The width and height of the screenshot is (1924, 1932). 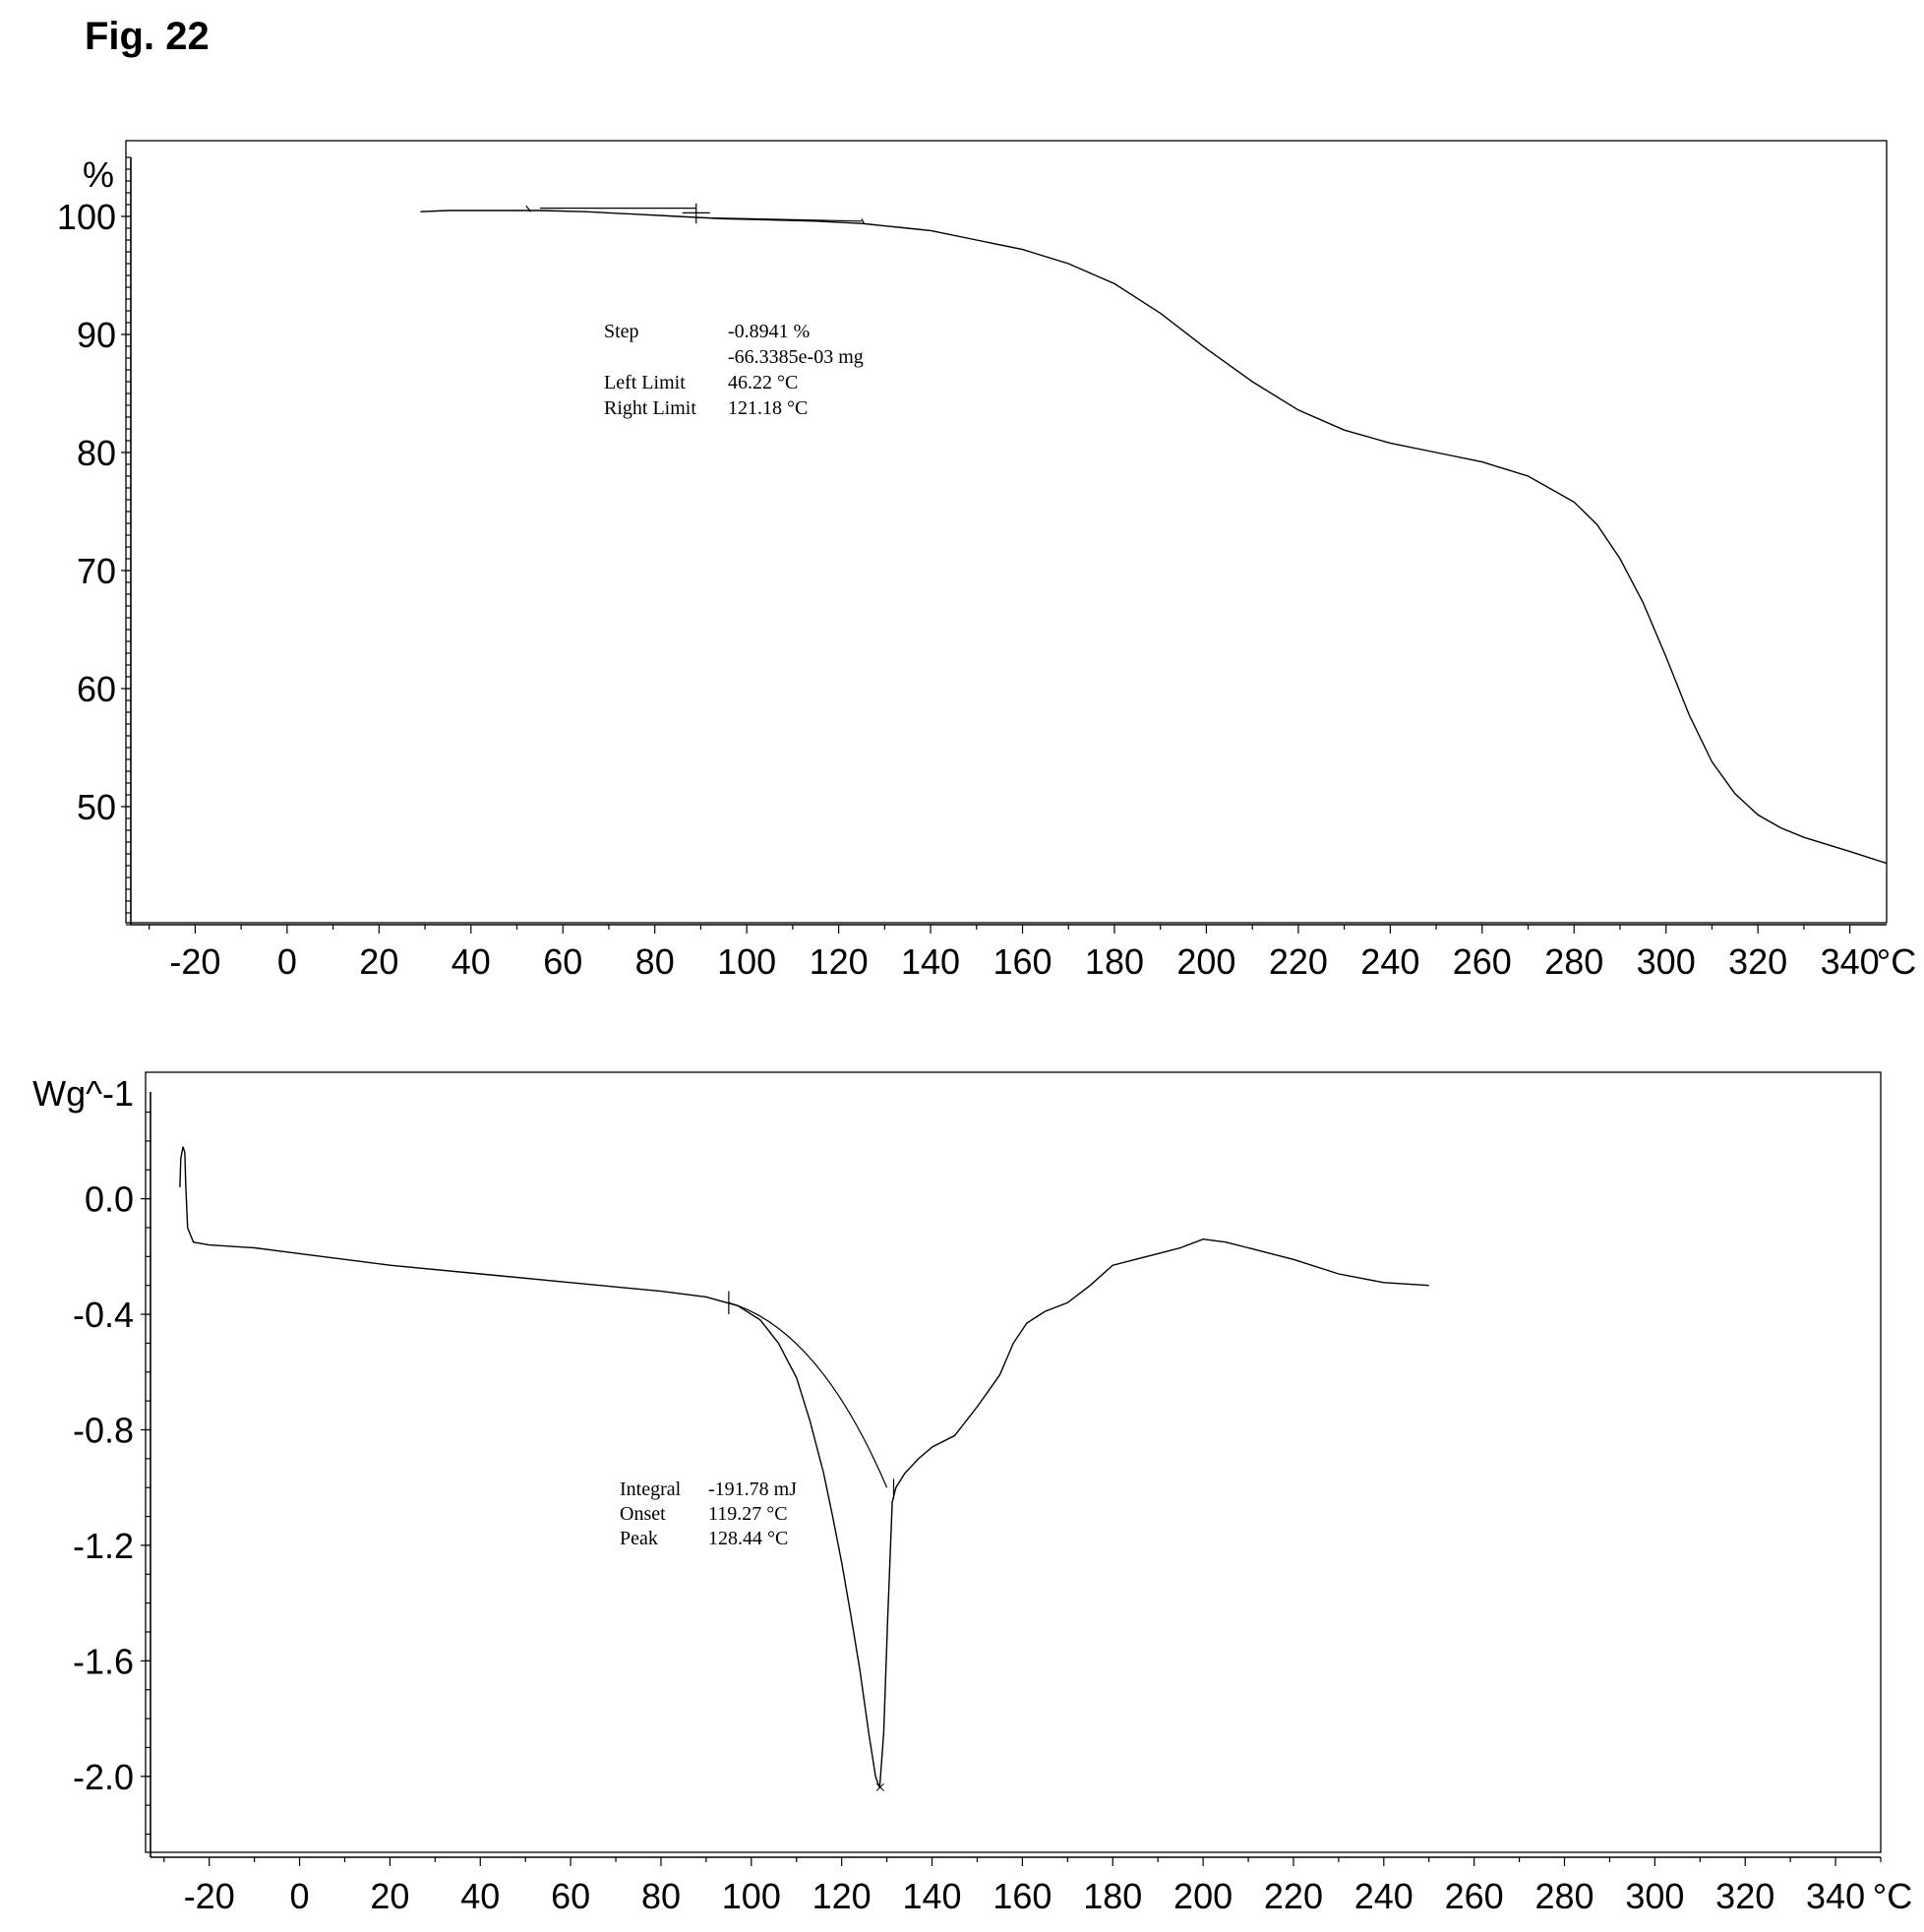 What do you see at coordinates (1205, 962) in the screenshot?
I see `tga-x-tick-label: 200` at bounding box center [1205, 962].